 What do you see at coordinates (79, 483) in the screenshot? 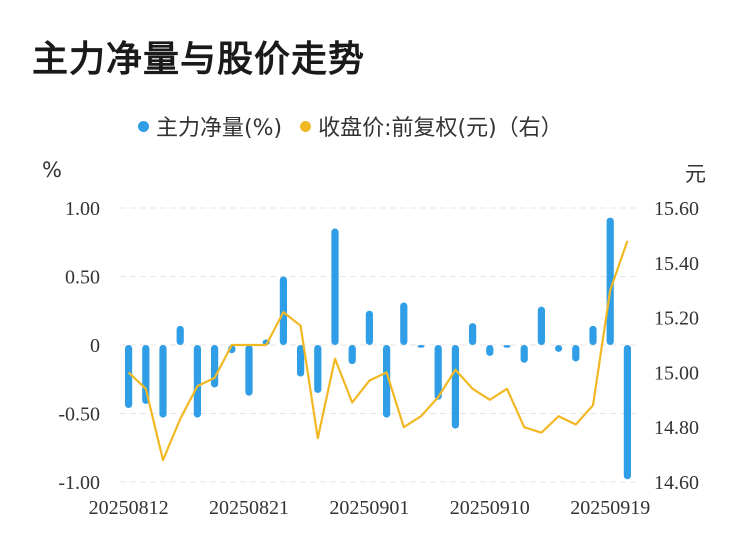
I see `left-axis-tick-label: -1.00` at bounding box center [79, 483].